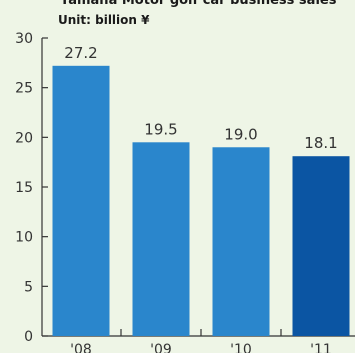  What do you see at coordinates (240, 134) in the screenshot?
I see `value-label: 19.0` at bounding box center [240, 134].